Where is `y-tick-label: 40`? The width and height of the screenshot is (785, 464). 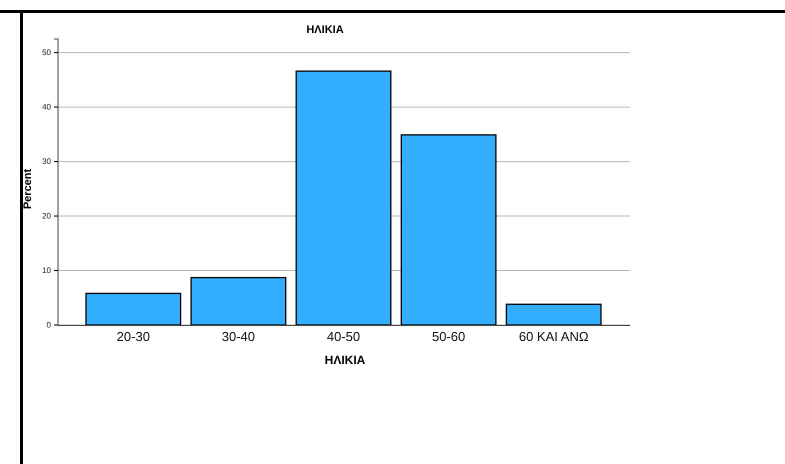
y-tick-label: 40 is located at coordinates (47, 107).